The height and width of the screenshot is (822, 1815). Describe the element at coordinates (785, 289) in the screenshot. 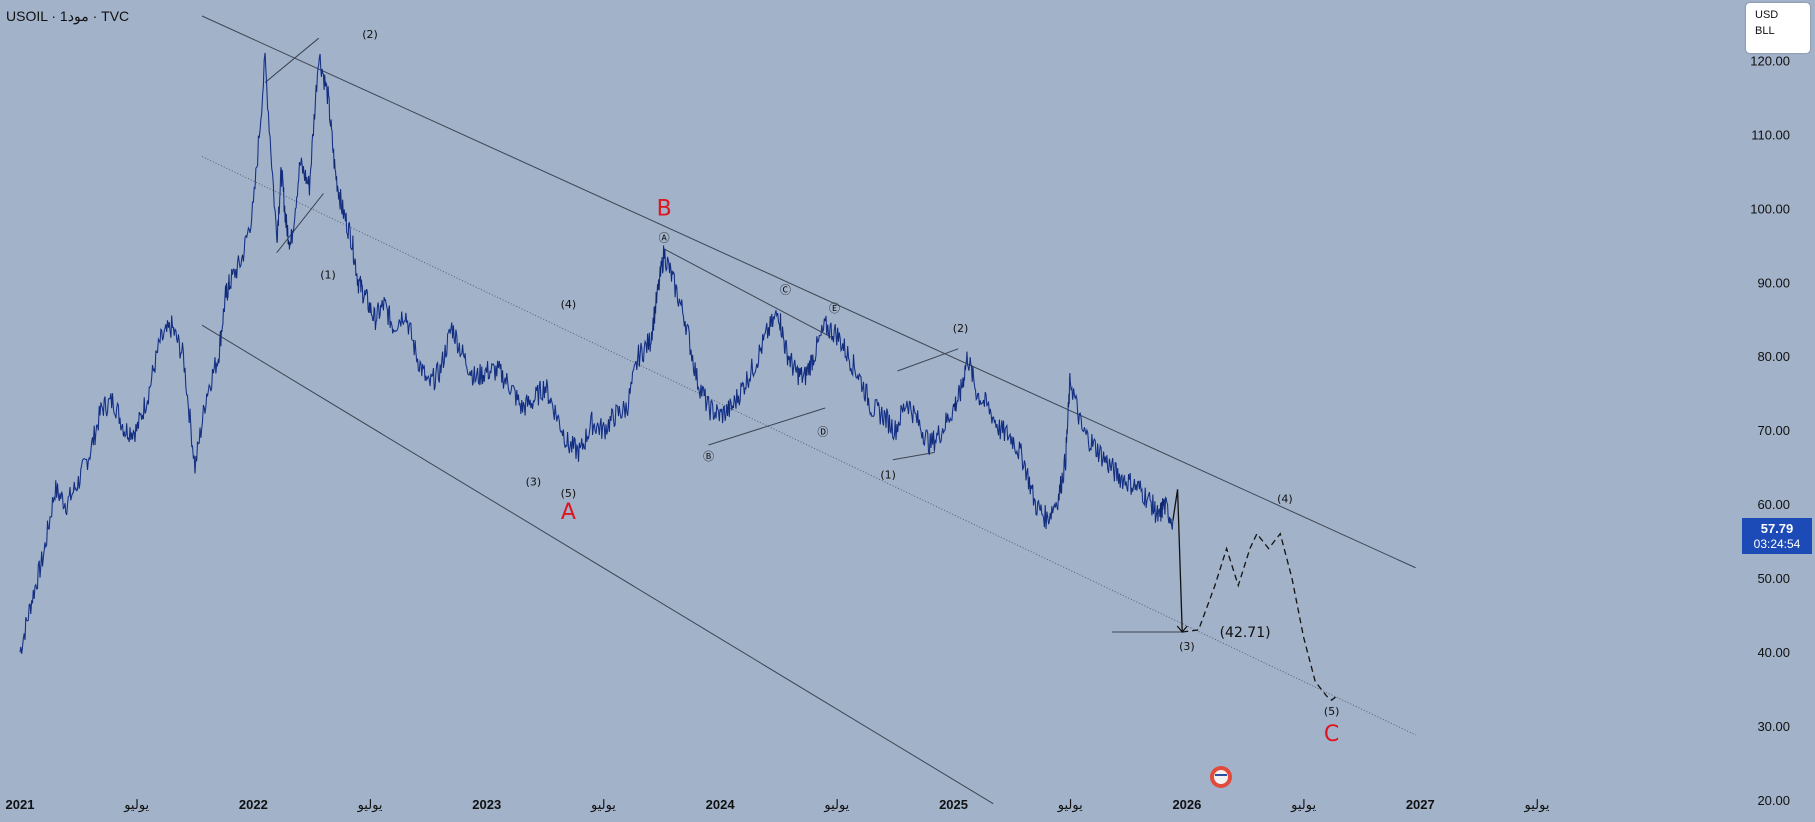

I see `wave-label-9: Ⓒ` at that location.